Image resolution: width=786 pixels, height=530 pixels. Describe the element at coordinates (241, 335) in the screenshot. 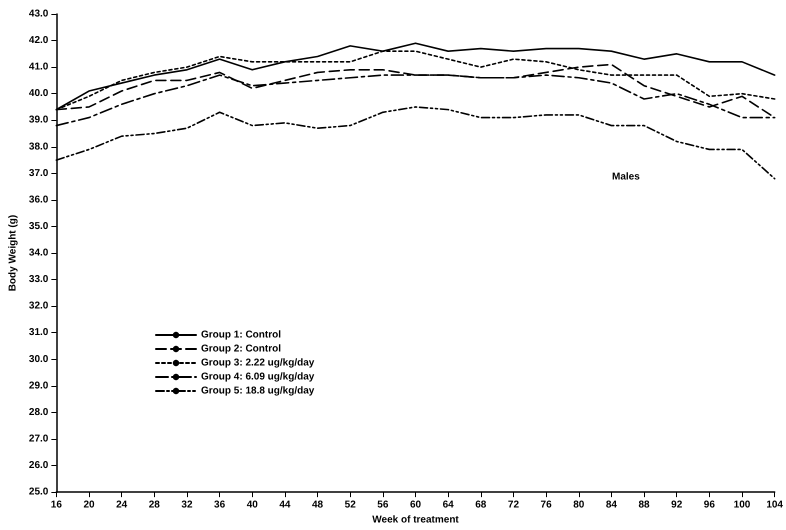

I see `legend-label: Group 1: Control` at that location.